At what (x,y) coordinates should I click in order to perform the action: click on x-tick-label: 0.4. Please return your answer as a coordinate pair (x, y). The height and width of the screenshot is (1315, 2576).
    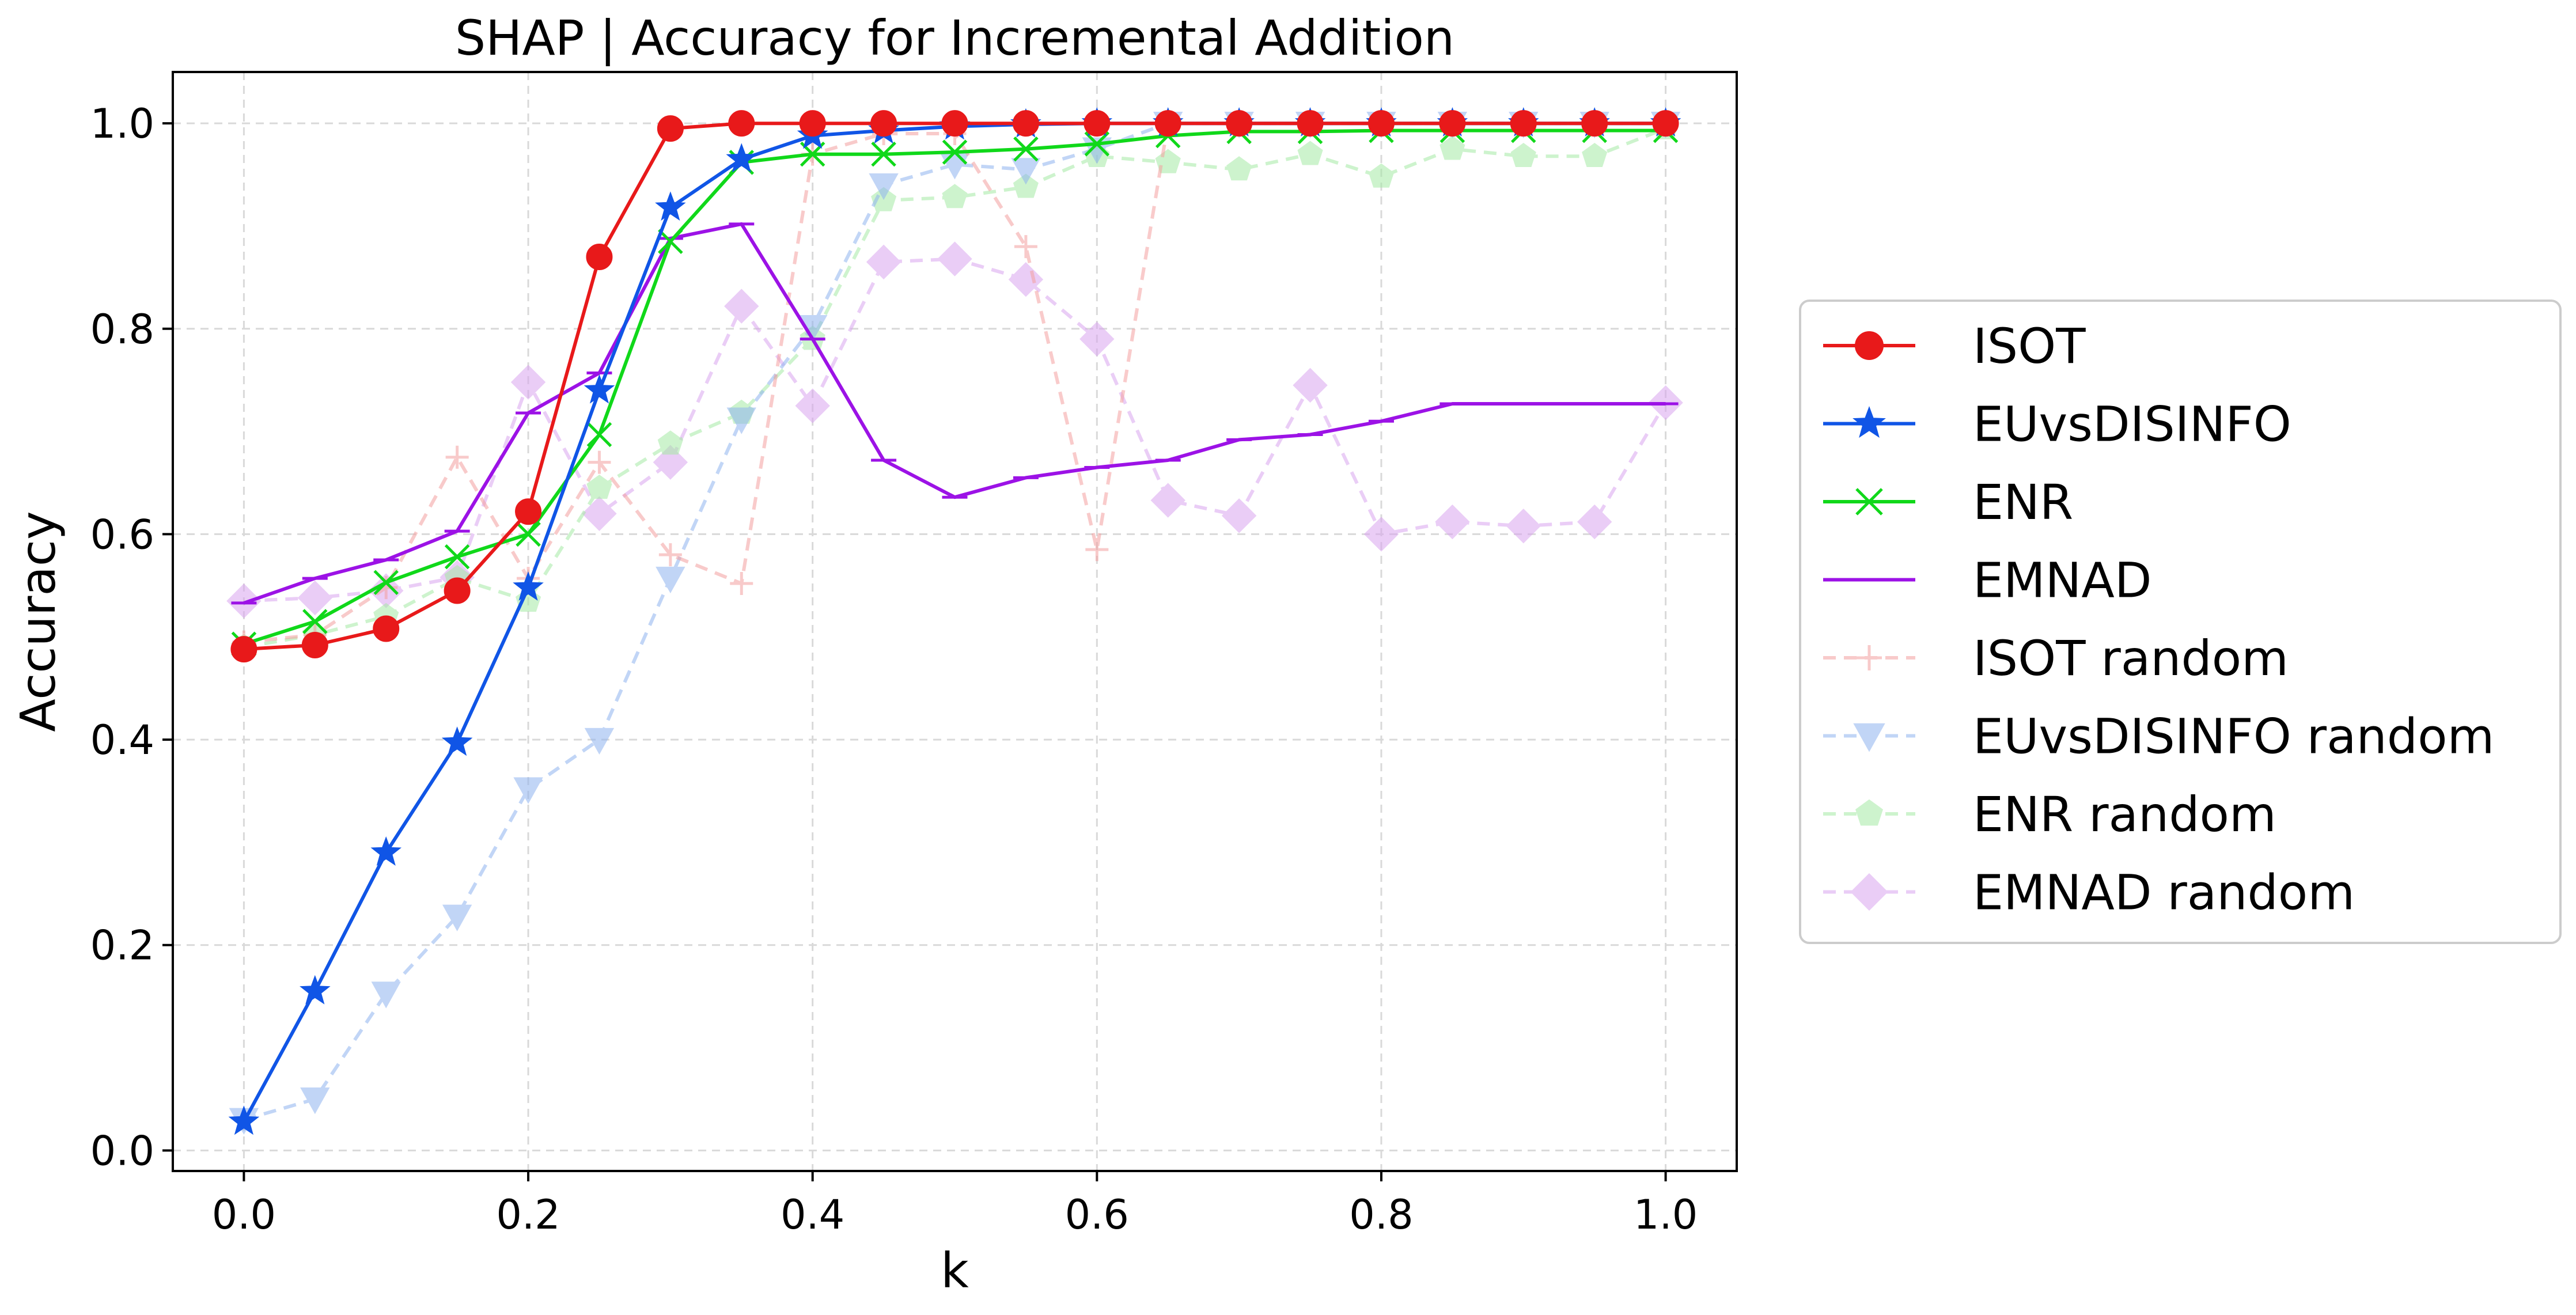
    Looking at the image, I should click on (812, 1215).